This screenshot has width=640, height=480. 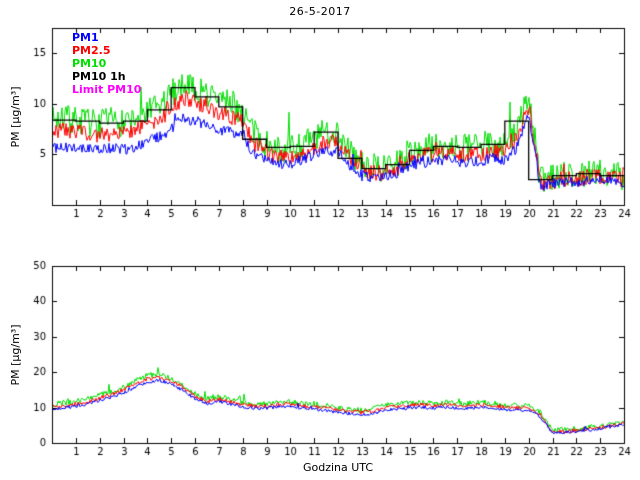 I want to click on top-y-axis-label: PM [µg/m³], so click(x=15, y=117).